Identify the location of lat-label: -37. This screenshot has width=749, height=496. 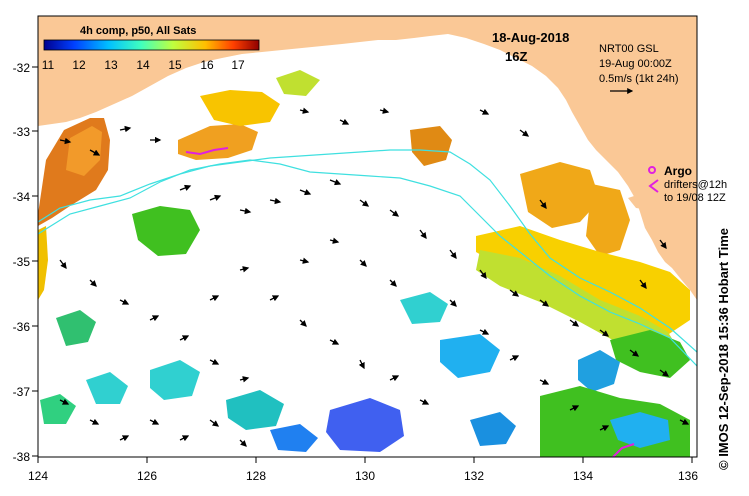
(22, 392).